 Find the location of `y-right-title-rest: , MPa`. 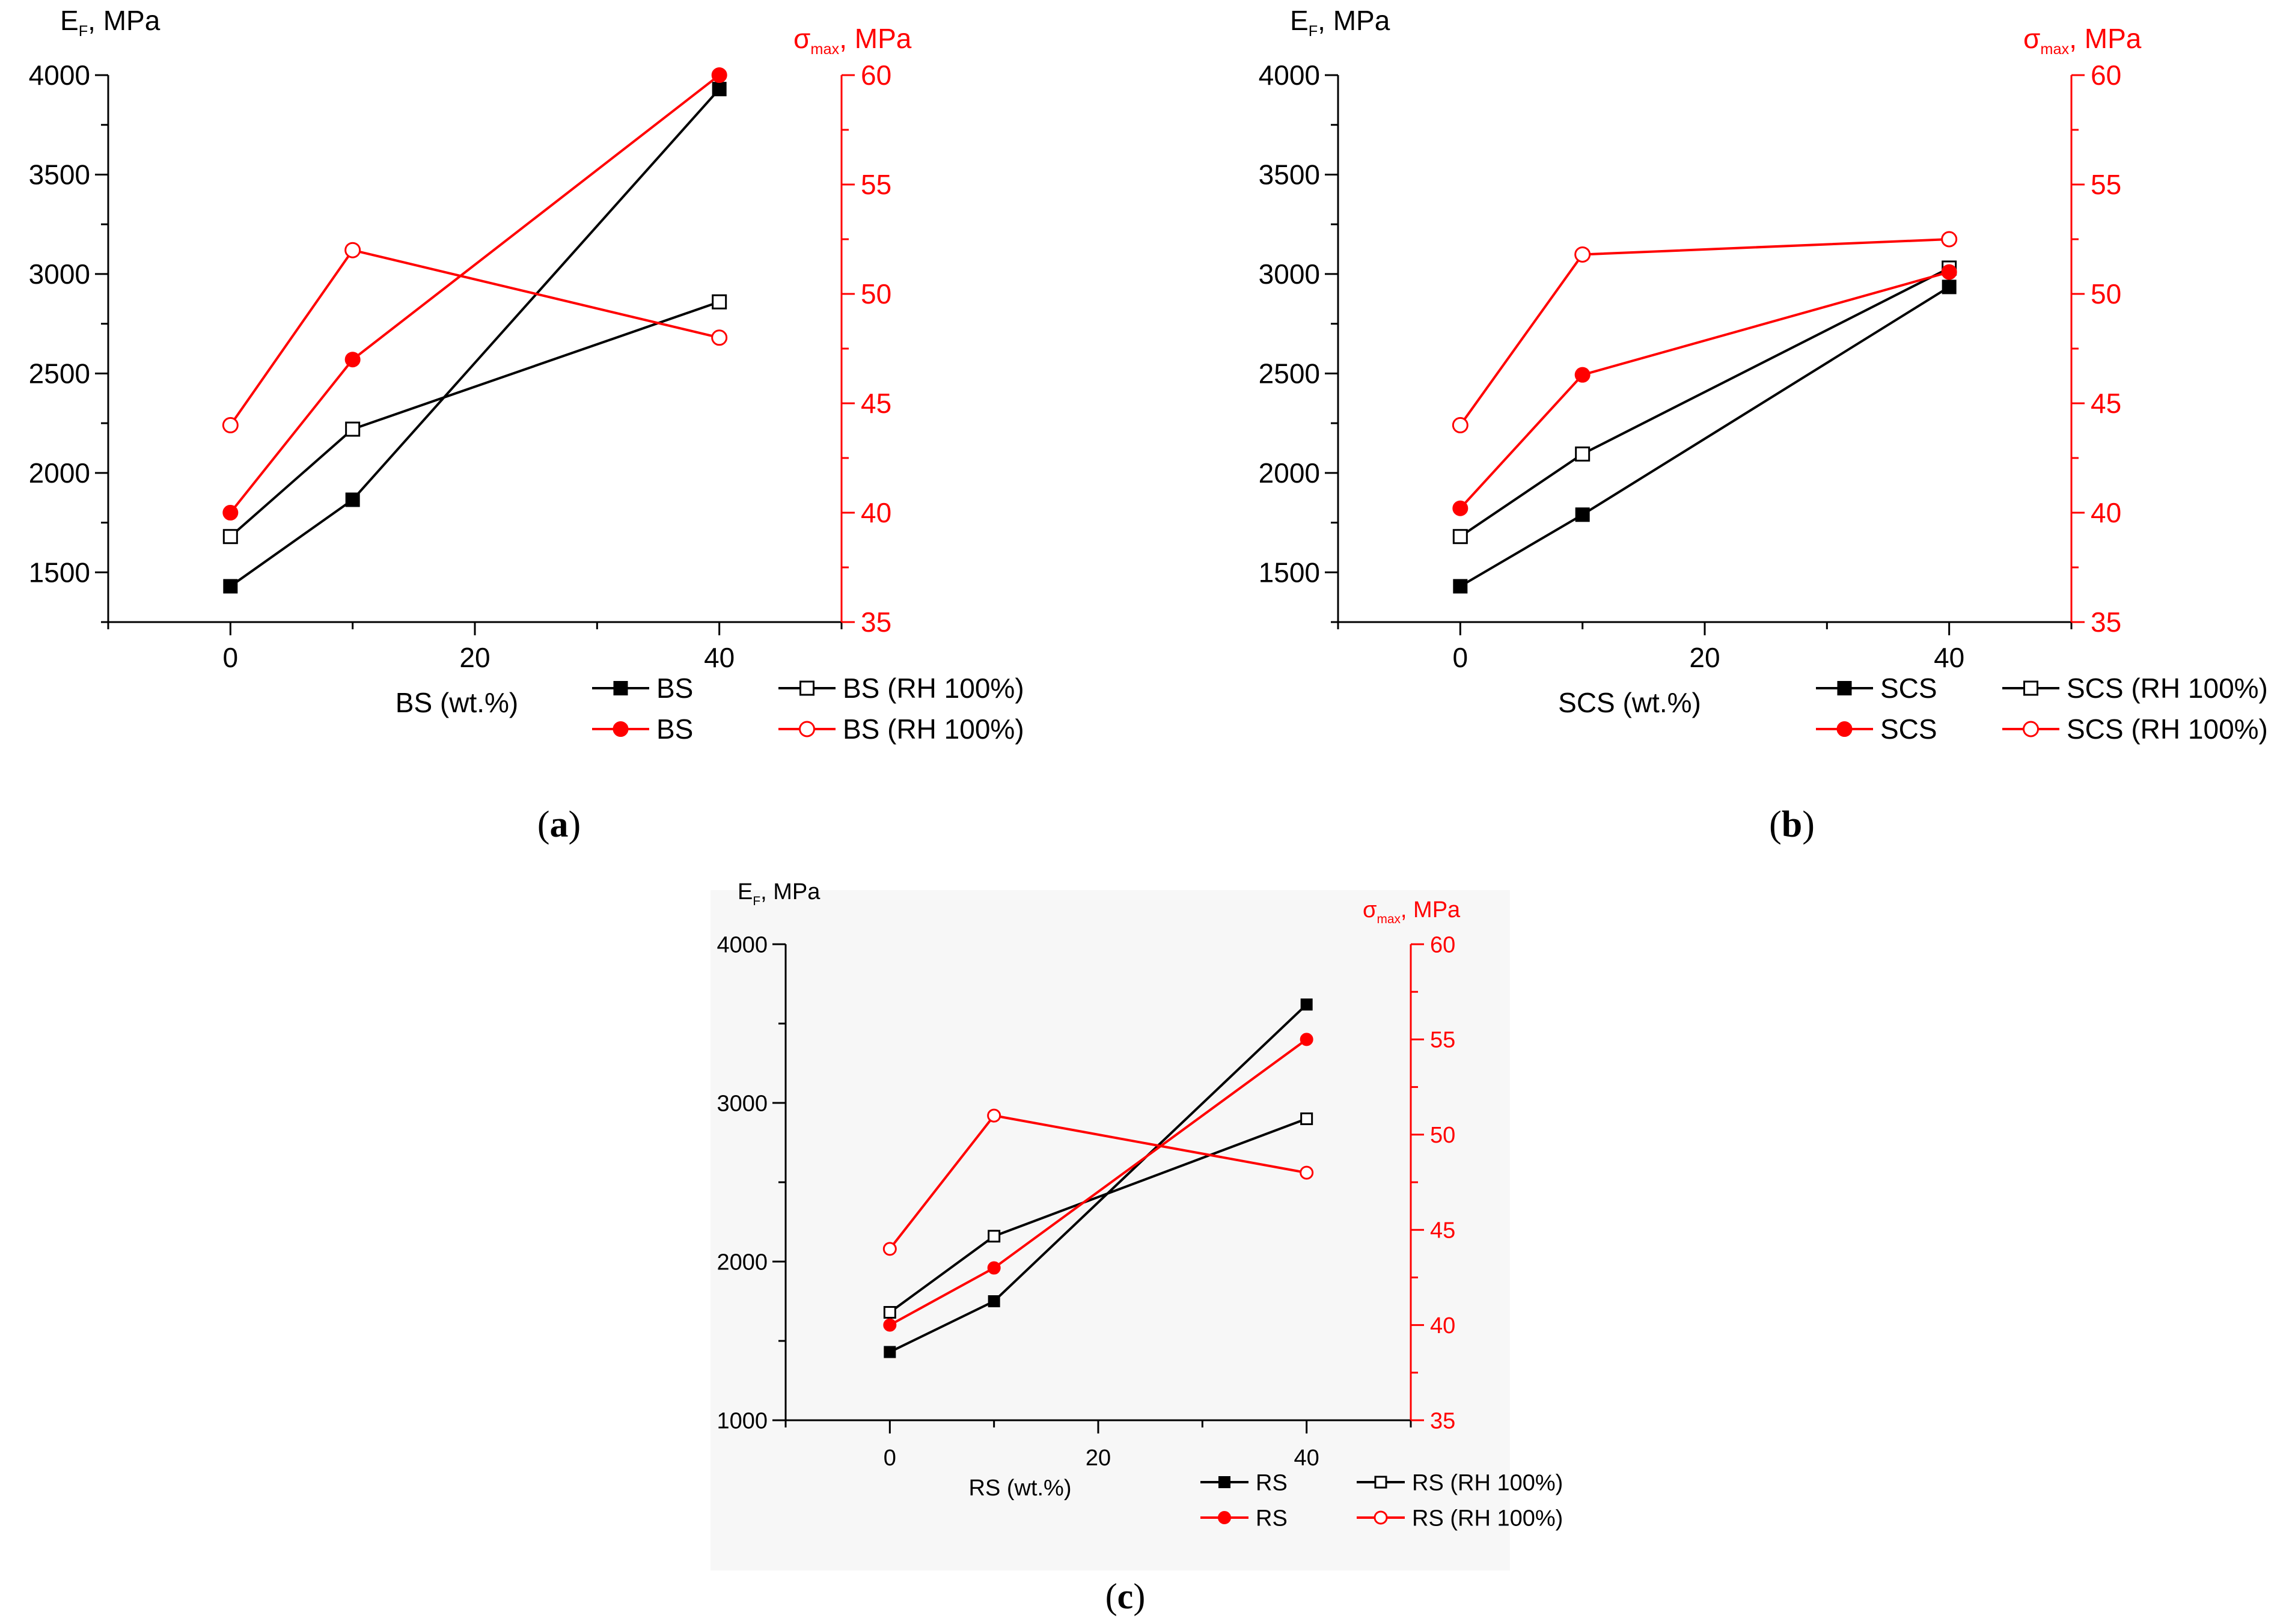

y-right-title-rest: , MPa is located at coordinates (875, 38).